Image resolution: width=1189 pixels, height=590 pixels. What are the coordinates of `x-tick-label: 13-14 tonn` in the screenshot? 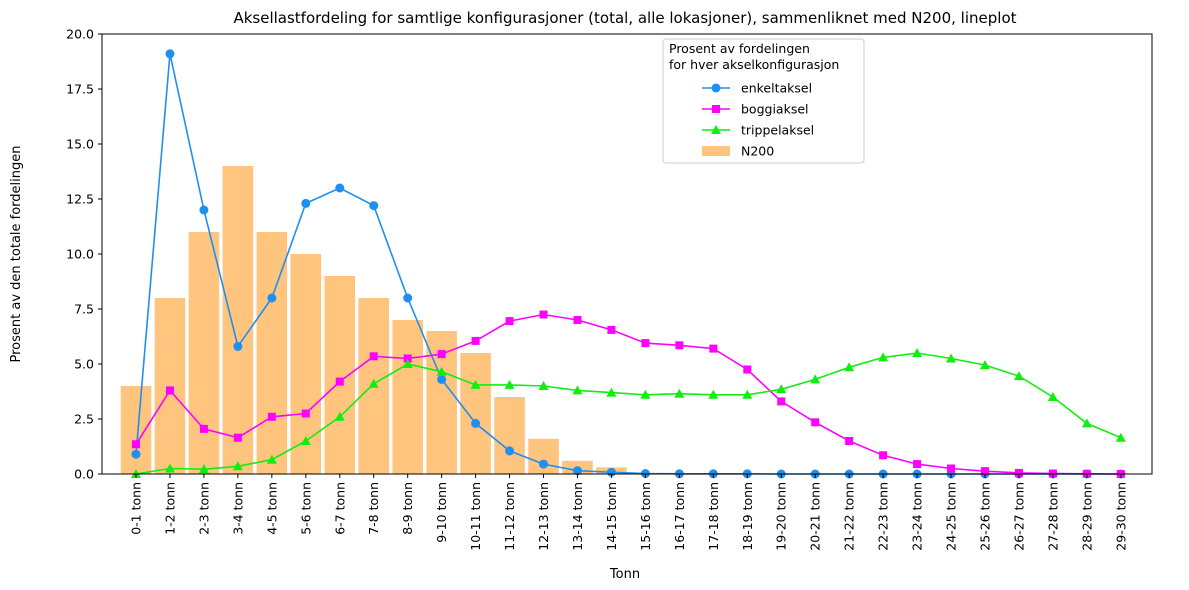 It's located at (577, 516).